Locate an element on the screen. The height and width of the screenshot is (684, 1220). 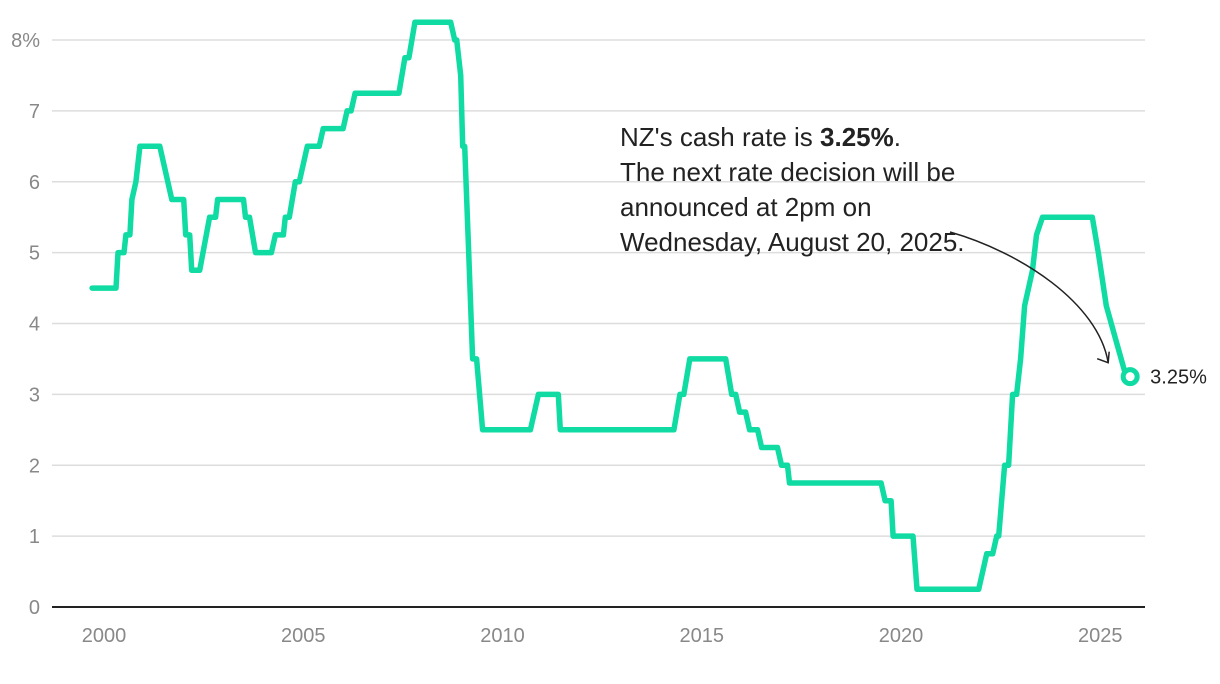
x-axis-ticks: 2000 2005 2010 2015 2020 2025 is located at coordinates (602, 636).